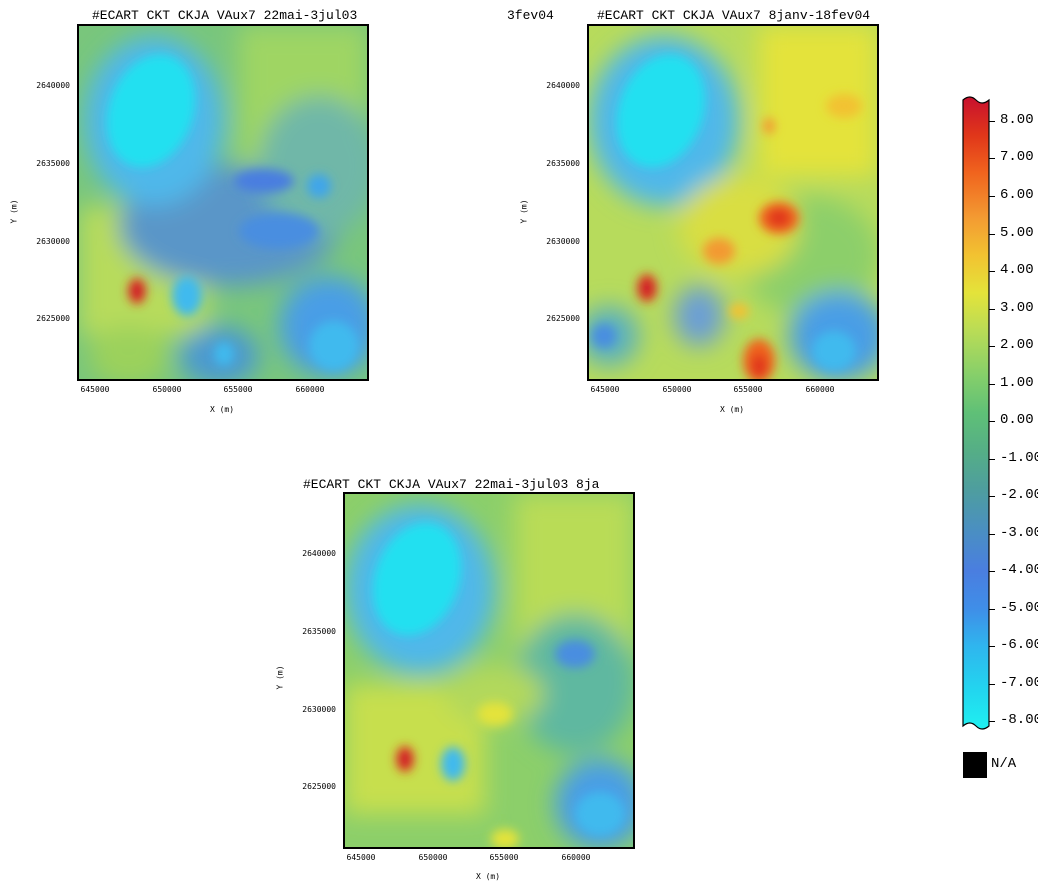  What do you see at coordinates (975, 765) in the screenshot?
I see `na-swatch` at bounding box center [975, 765].